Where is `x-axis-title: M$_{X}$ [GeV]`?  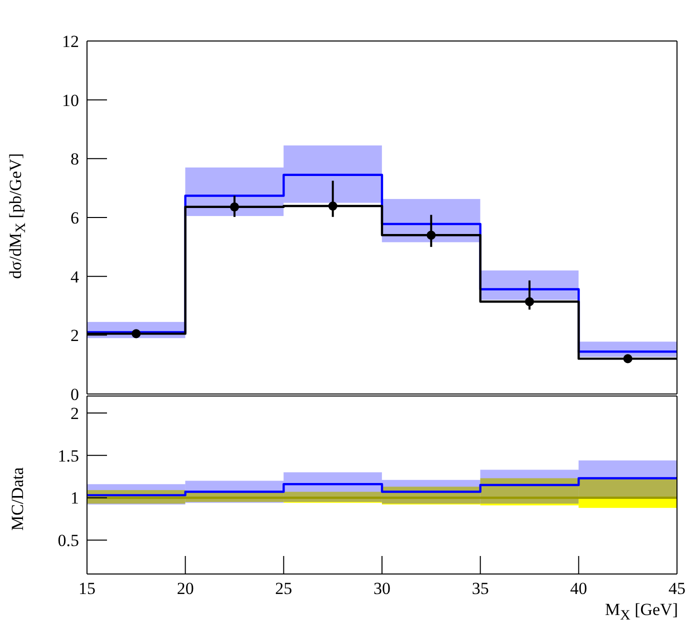
x-axis-title: M$_{X}$ [GeV] is located at coordinates (641, 612).